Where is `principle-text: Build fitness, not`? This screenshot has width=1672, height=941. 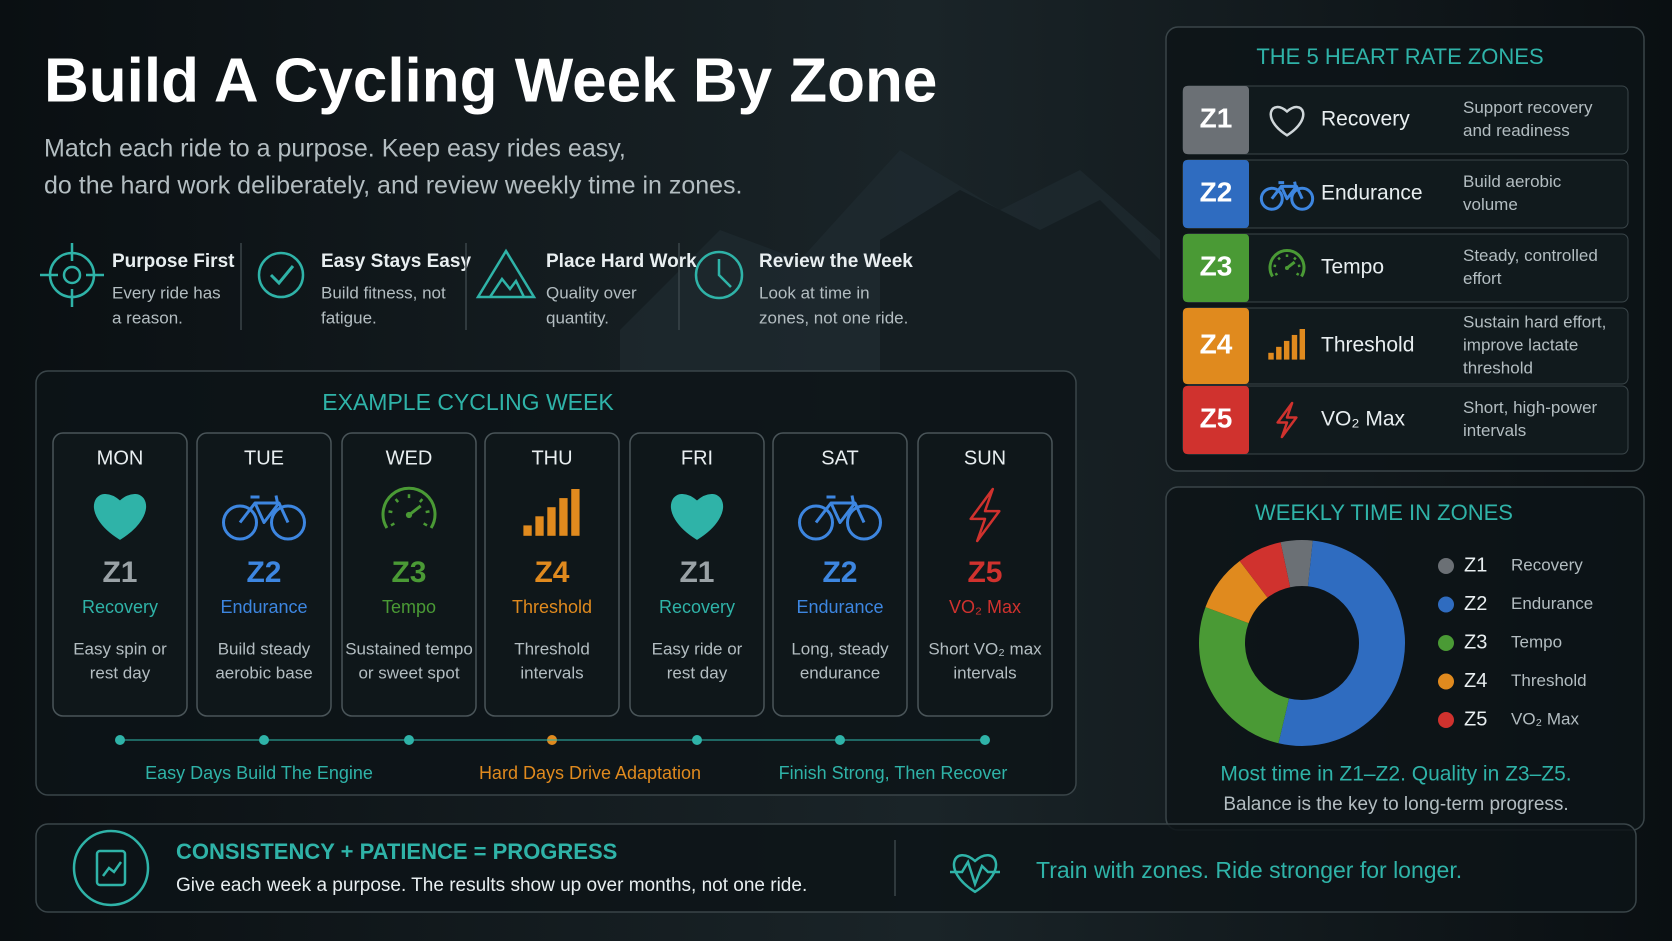
principle-text: Build fitness, not is located at coordinates (383, 292).